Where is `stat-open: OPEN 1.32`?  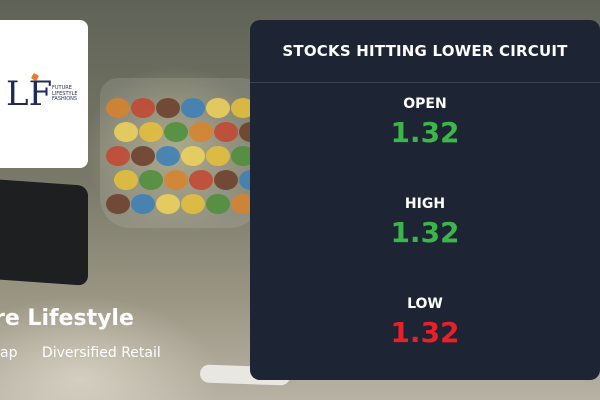
stat-open: OPEN 1.32 is located at coordinates (425, 122).